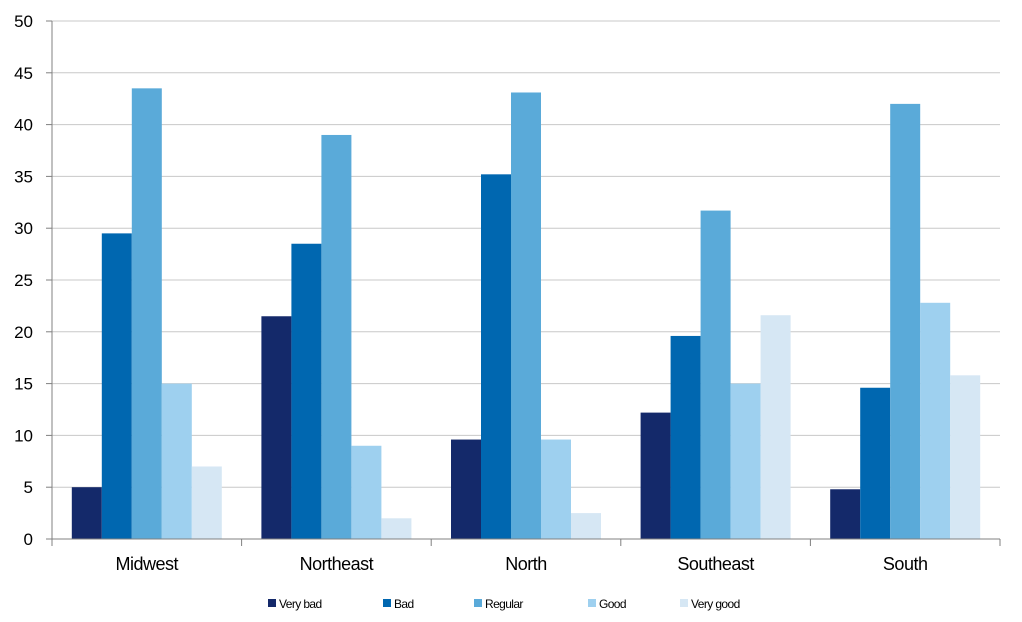 This screenshot has width=1022, height=622. What do you see at coordinates (147, 564) in the screenshot?
I see `x-tick-label: Midwest` at bounding box center [147, 564].